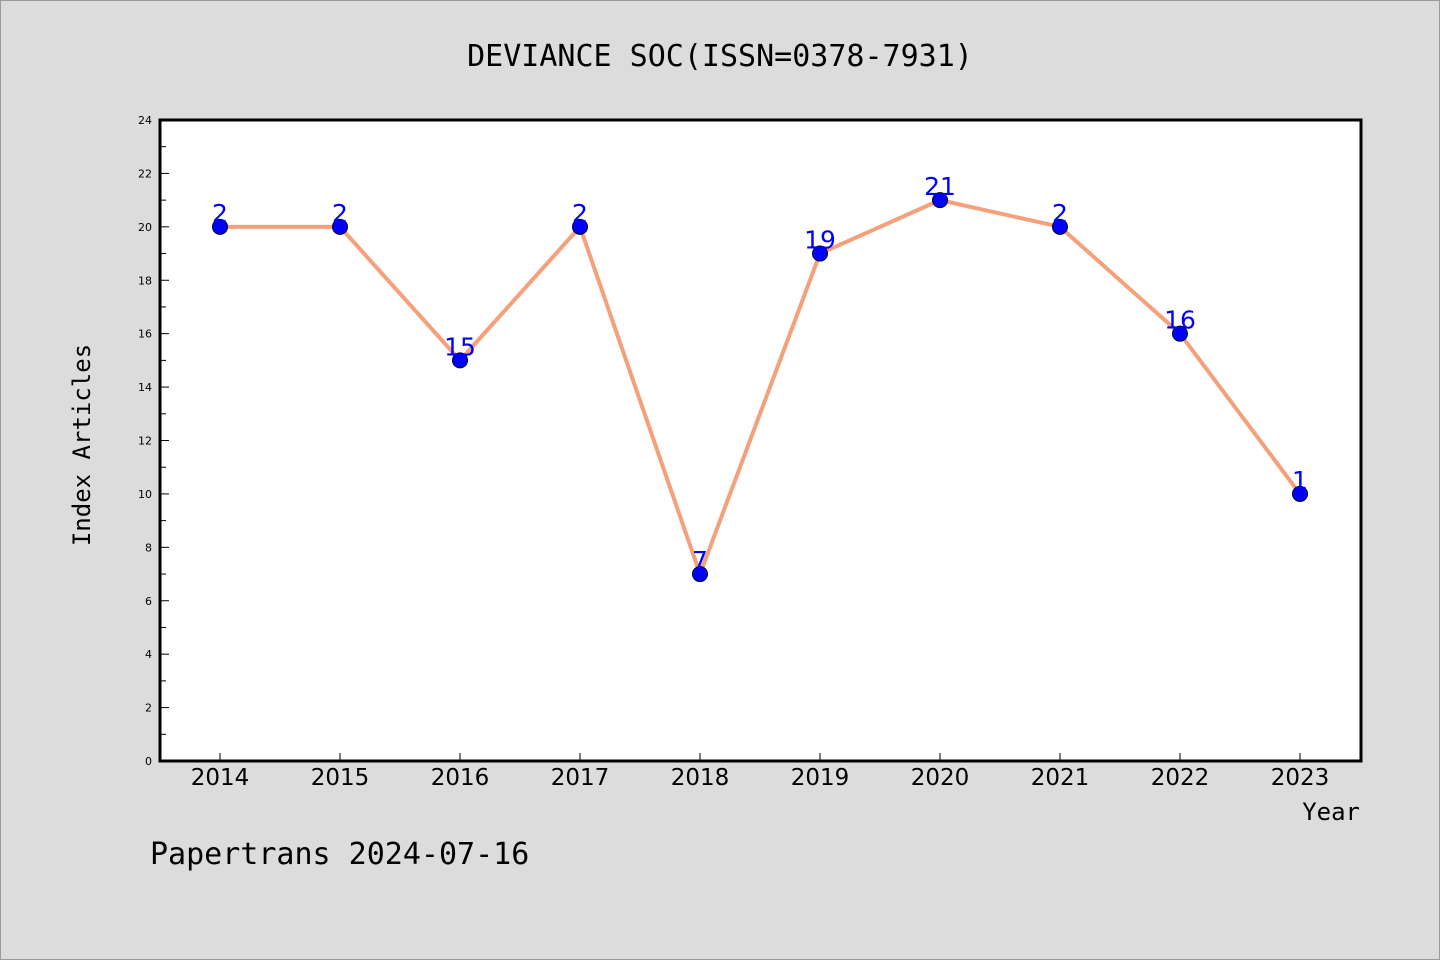  Describe the element at coordinates (1331, 812) in the screenshot. I see `x-axis-label: Year` at that location.